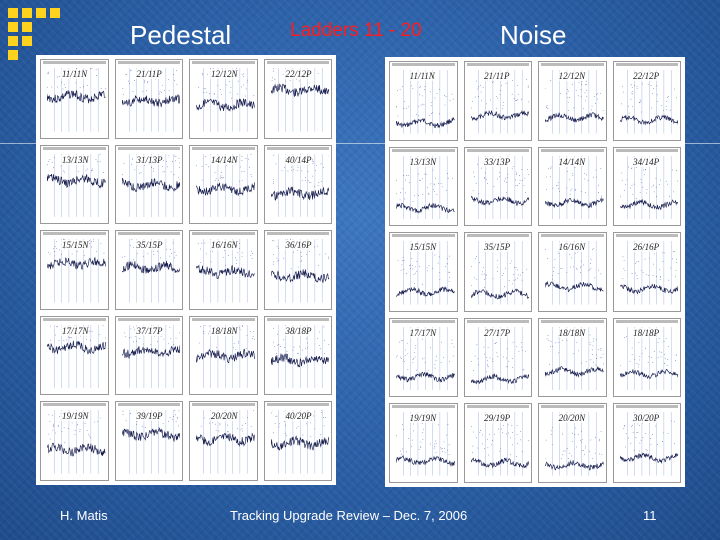 Image resolution: width=720 pixels, height=540 pixels. What do you see at coordinates (572, 272) in the screenshot?
I see `noise-plot-thumbnail: 16/16N` at bounding box center [572, 272].